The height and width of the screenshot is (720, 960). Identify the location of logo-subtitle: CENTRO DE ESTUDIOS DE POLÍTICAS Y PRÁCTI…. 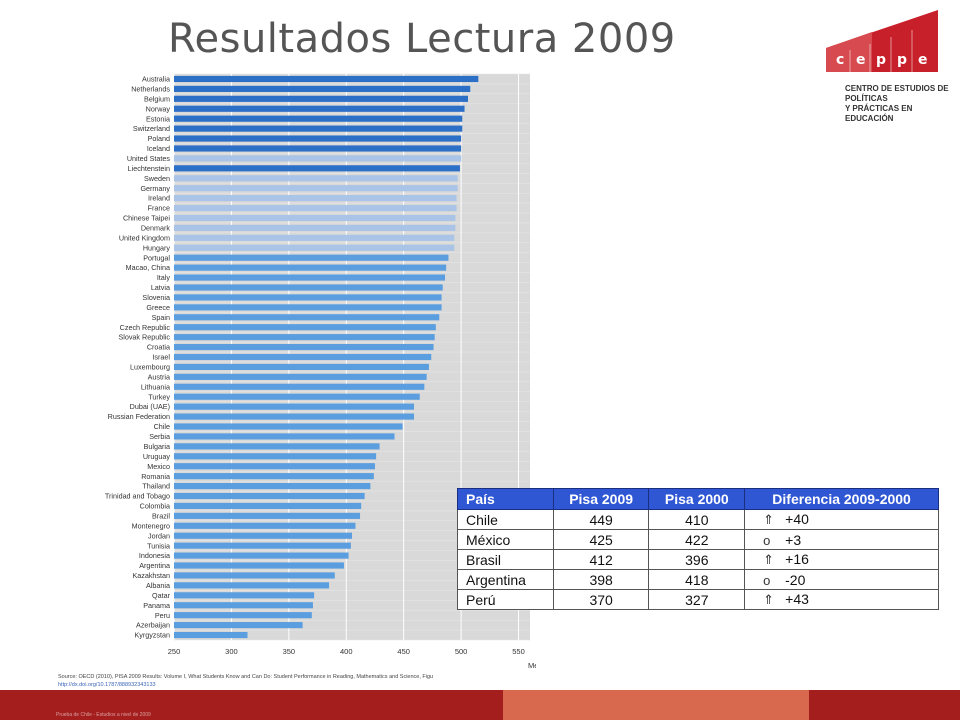
(897, 103).